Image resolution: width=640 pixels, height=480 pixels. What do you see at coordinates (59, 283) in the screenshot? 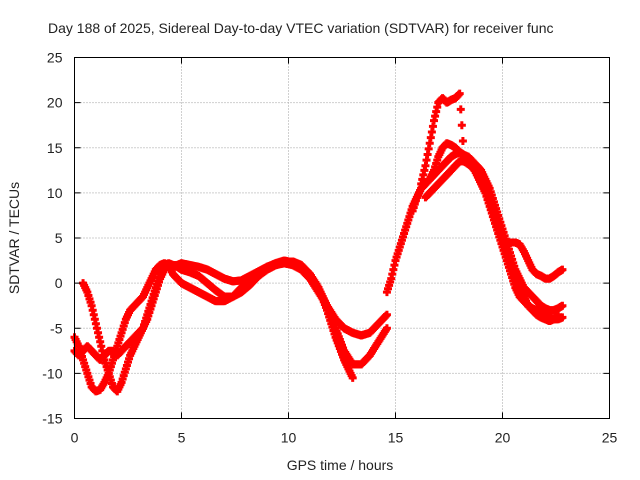
I see `y-tick-label: 0` at bounding box center [59, 283].